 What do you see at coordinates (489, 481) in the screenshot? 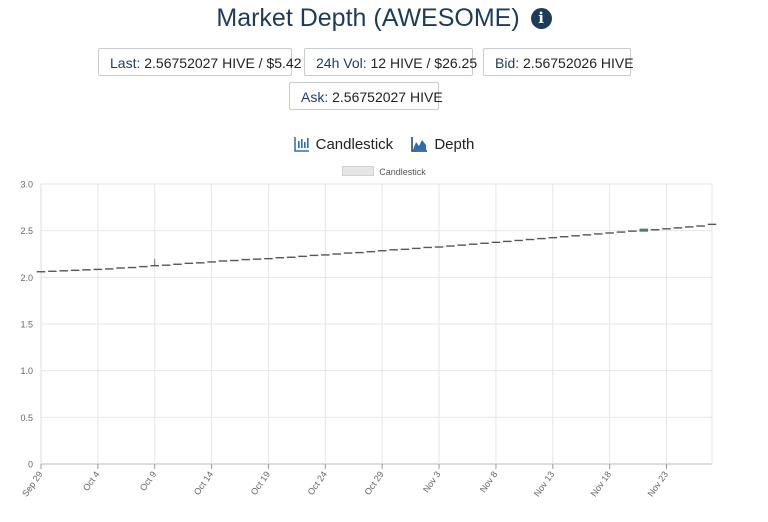
I see `x-tick-label: Nov 8` at bounding box center [489, 481].